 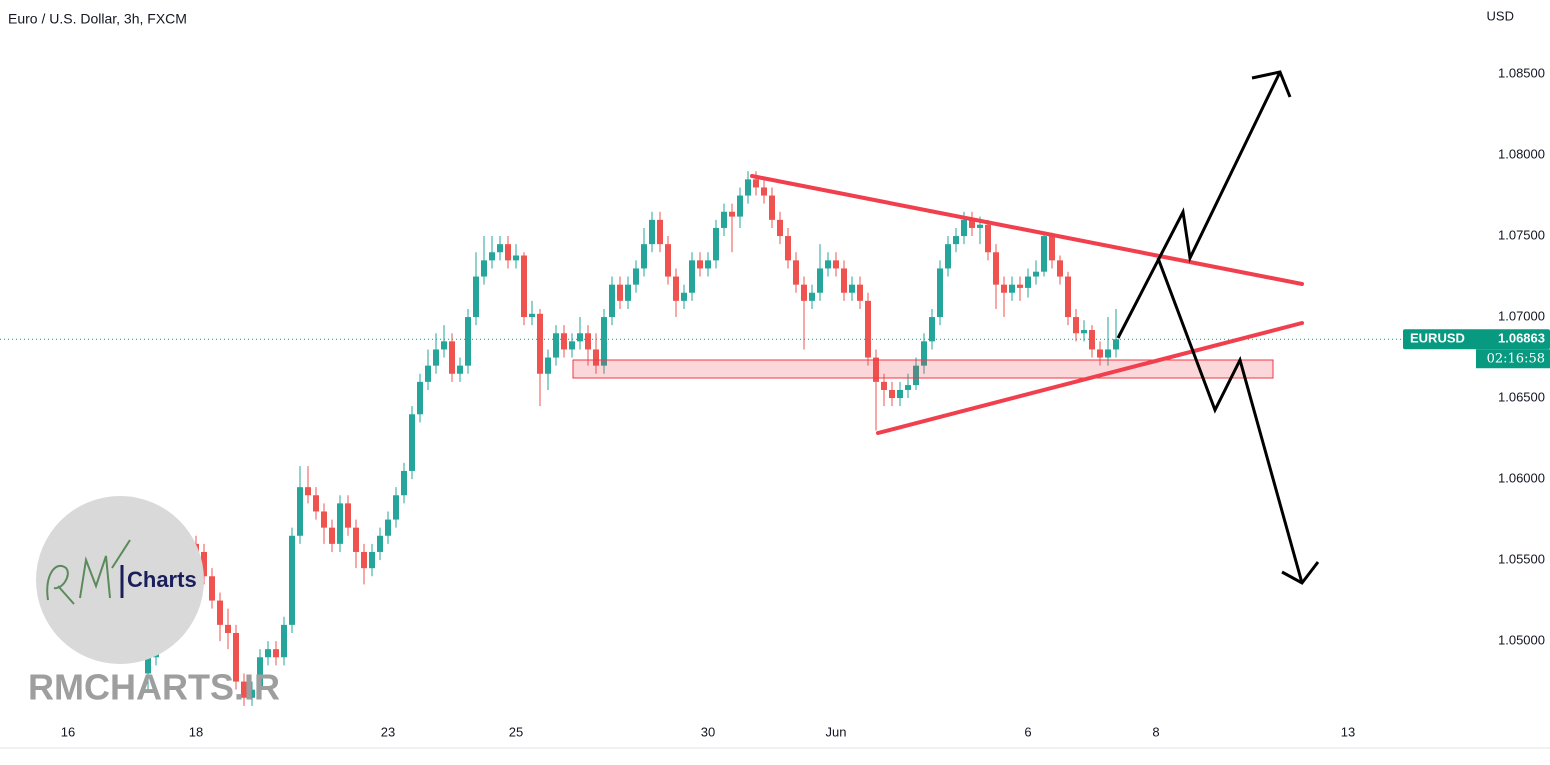 I want to click on y-tick-label: 1.05000, so click(x=1521, y=640).